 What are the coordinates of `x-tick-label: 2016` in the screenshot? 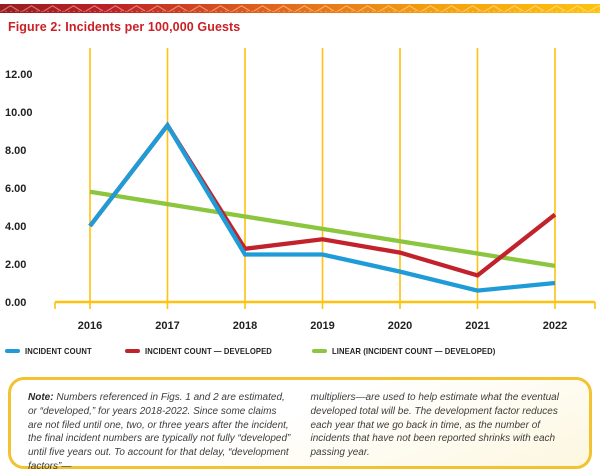 It's located at (90, 326).